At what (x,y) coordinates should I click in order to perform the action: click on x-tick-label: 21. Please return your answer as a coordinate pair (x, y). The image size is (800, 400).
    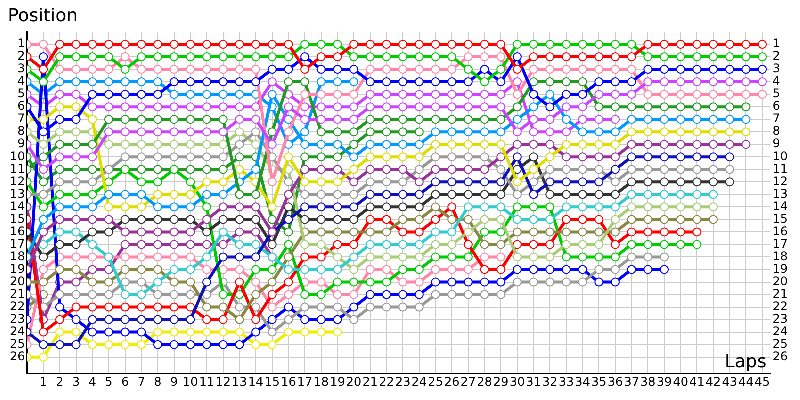
    Looking at the image, I should click on (370, 381).